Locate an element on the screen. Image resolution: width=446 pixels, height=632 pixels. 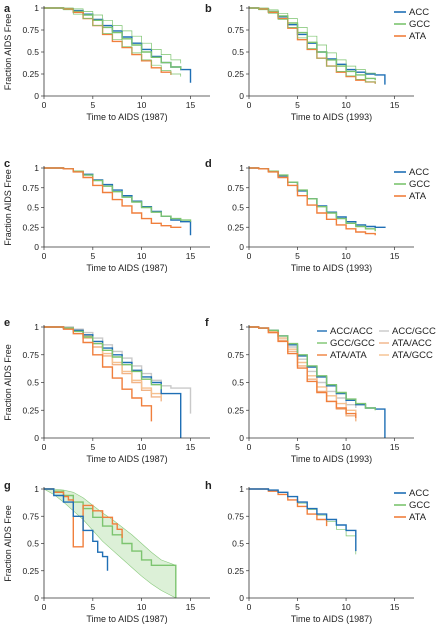
series-gcc-gcc-line is located at coordinates (312, 368).